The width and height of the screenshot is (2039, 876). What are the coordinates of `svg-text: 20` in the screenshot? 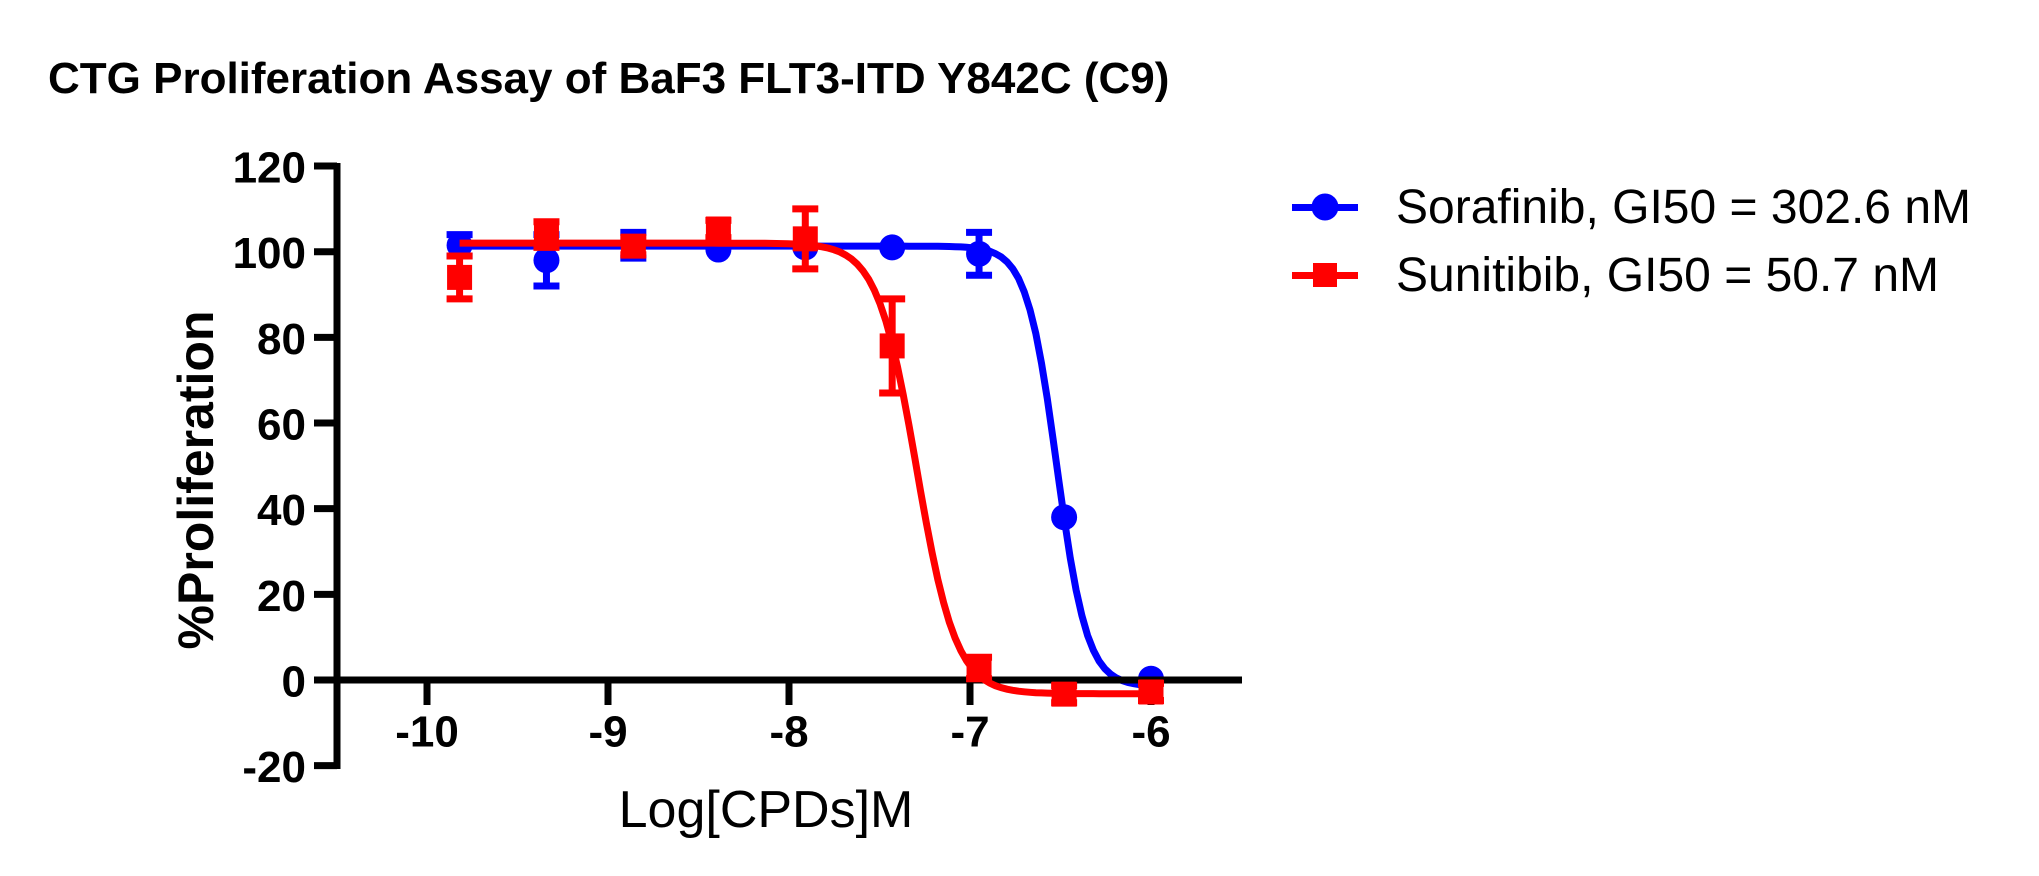 It's located at (281, 596).